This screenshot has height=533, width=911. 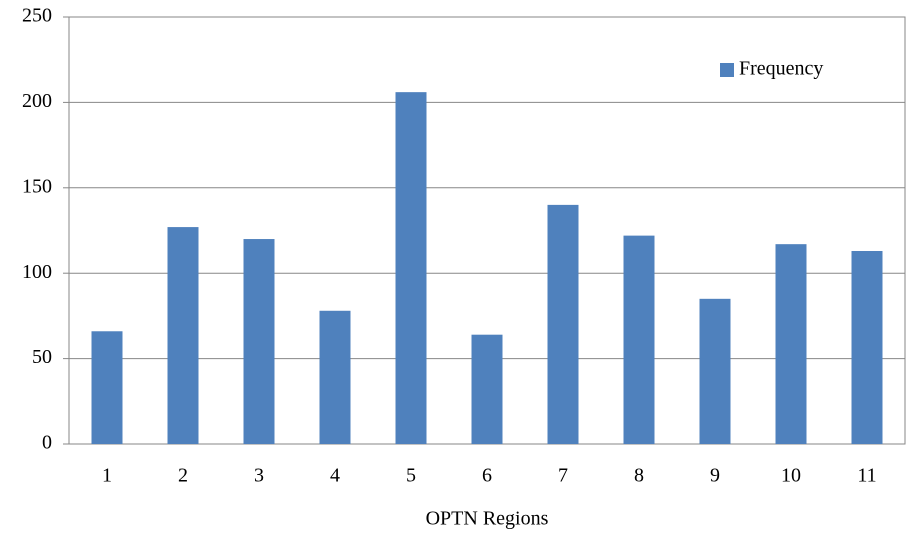 What do you see at coordinates (487, 519) in the screenshot?
I see `x-axis-label: OPTN Regions` at bounding box center [487, 519].